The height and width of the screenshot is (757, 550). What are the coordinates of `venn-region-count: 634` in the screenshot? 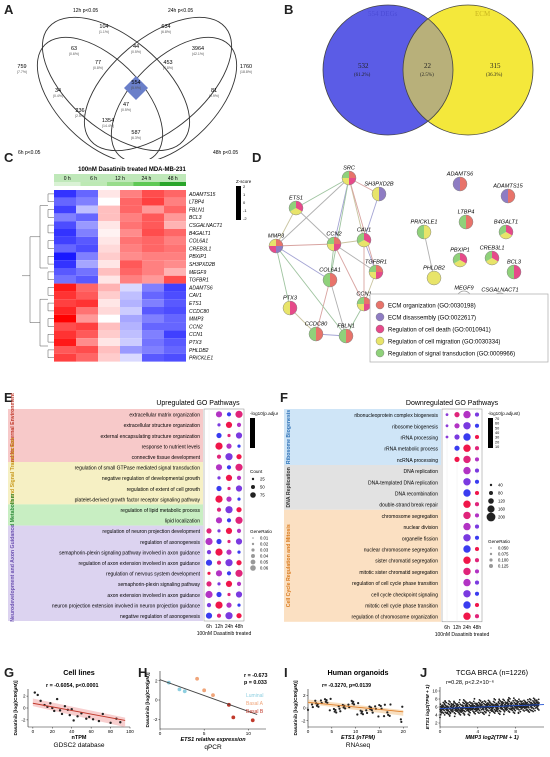 It's located at (165, 27).